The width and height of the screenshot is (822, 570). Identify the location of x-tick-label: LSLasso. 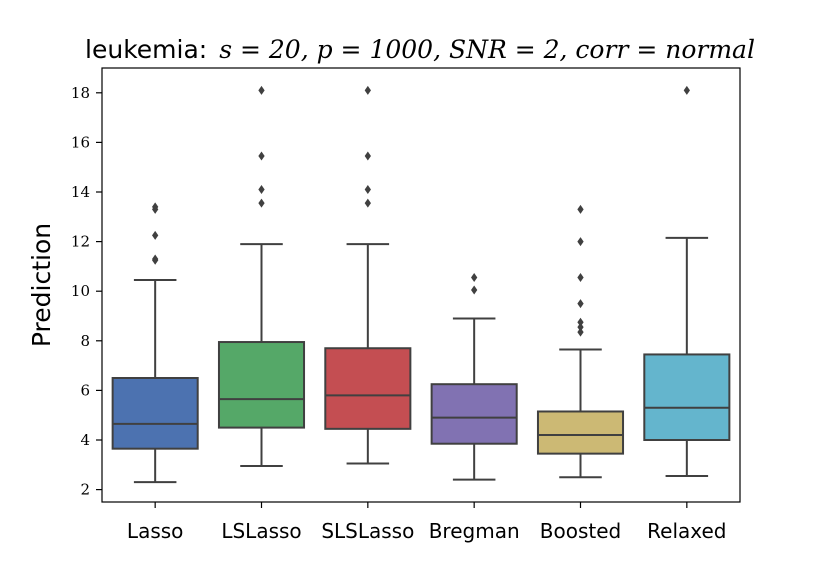
(261, 531).